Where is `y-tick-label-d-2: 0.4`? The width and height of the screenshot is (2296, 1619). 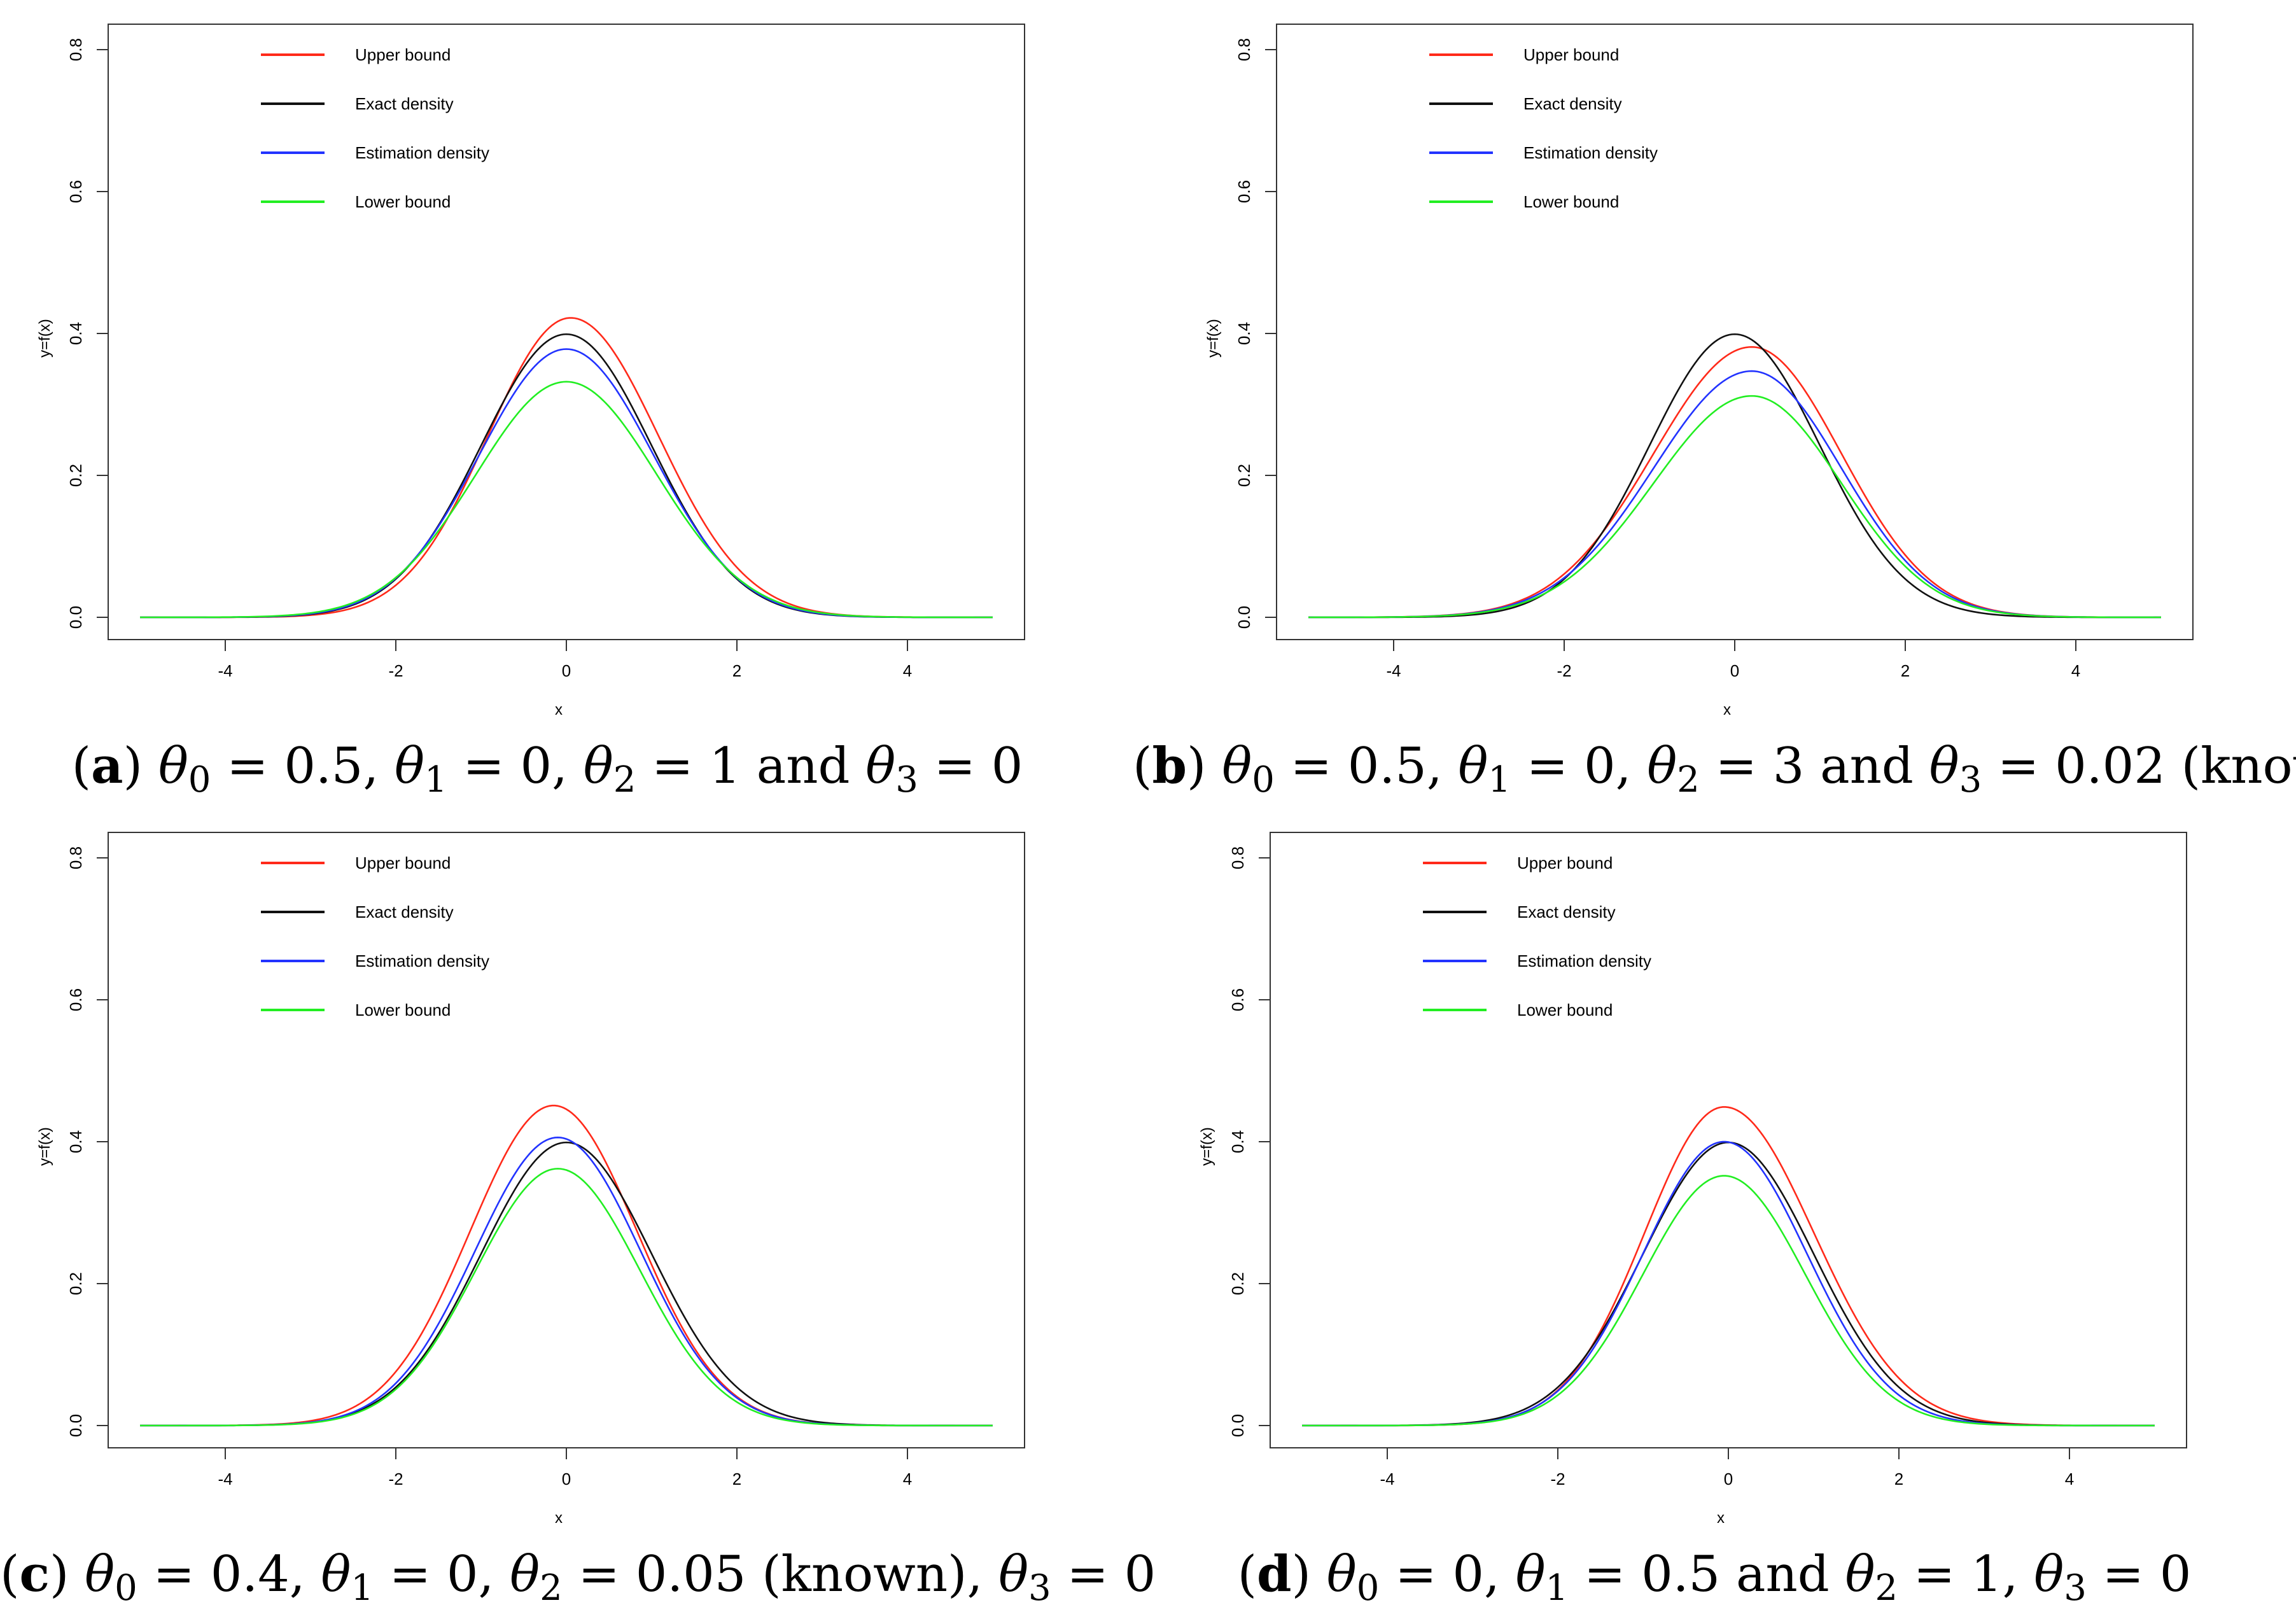 y-tick-label-d-2: 0.4 is located at coordinates (1237, 1141).